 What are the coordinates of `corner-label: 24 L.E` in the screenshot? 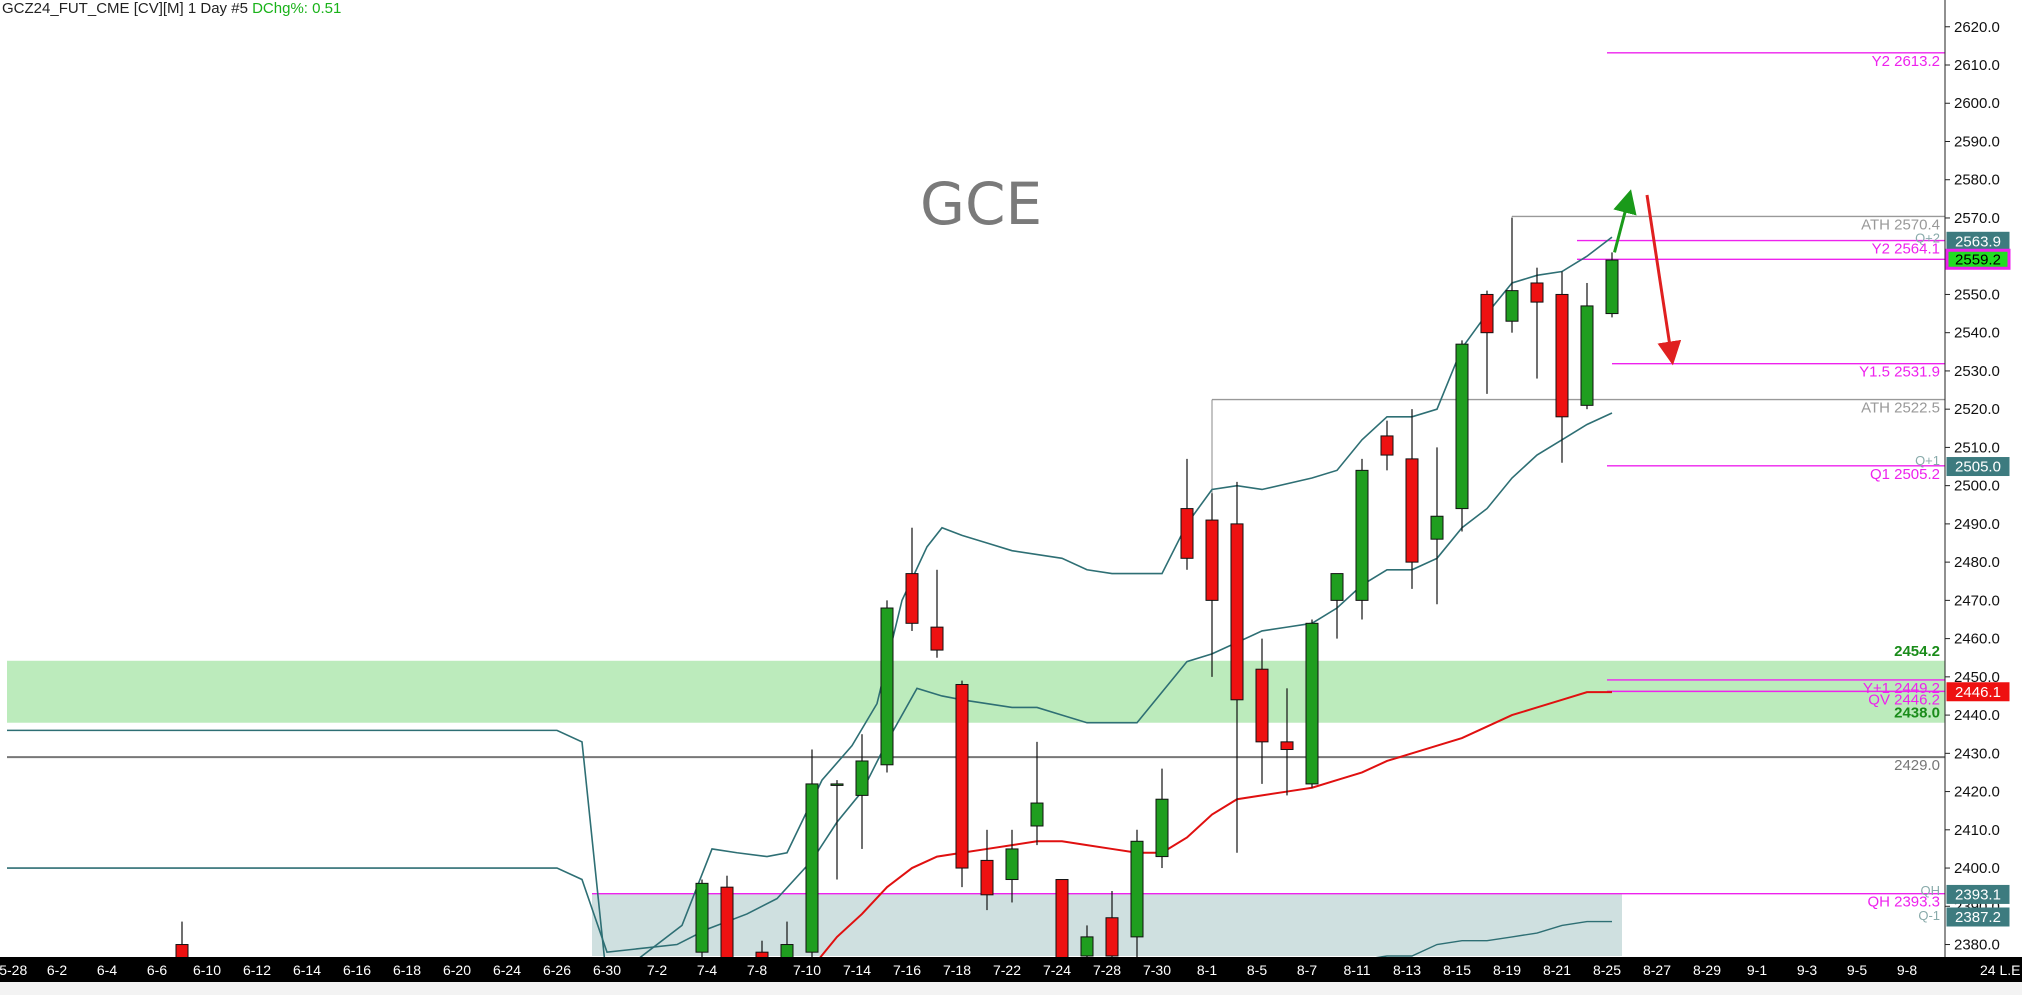 It's located at (2000, 970).